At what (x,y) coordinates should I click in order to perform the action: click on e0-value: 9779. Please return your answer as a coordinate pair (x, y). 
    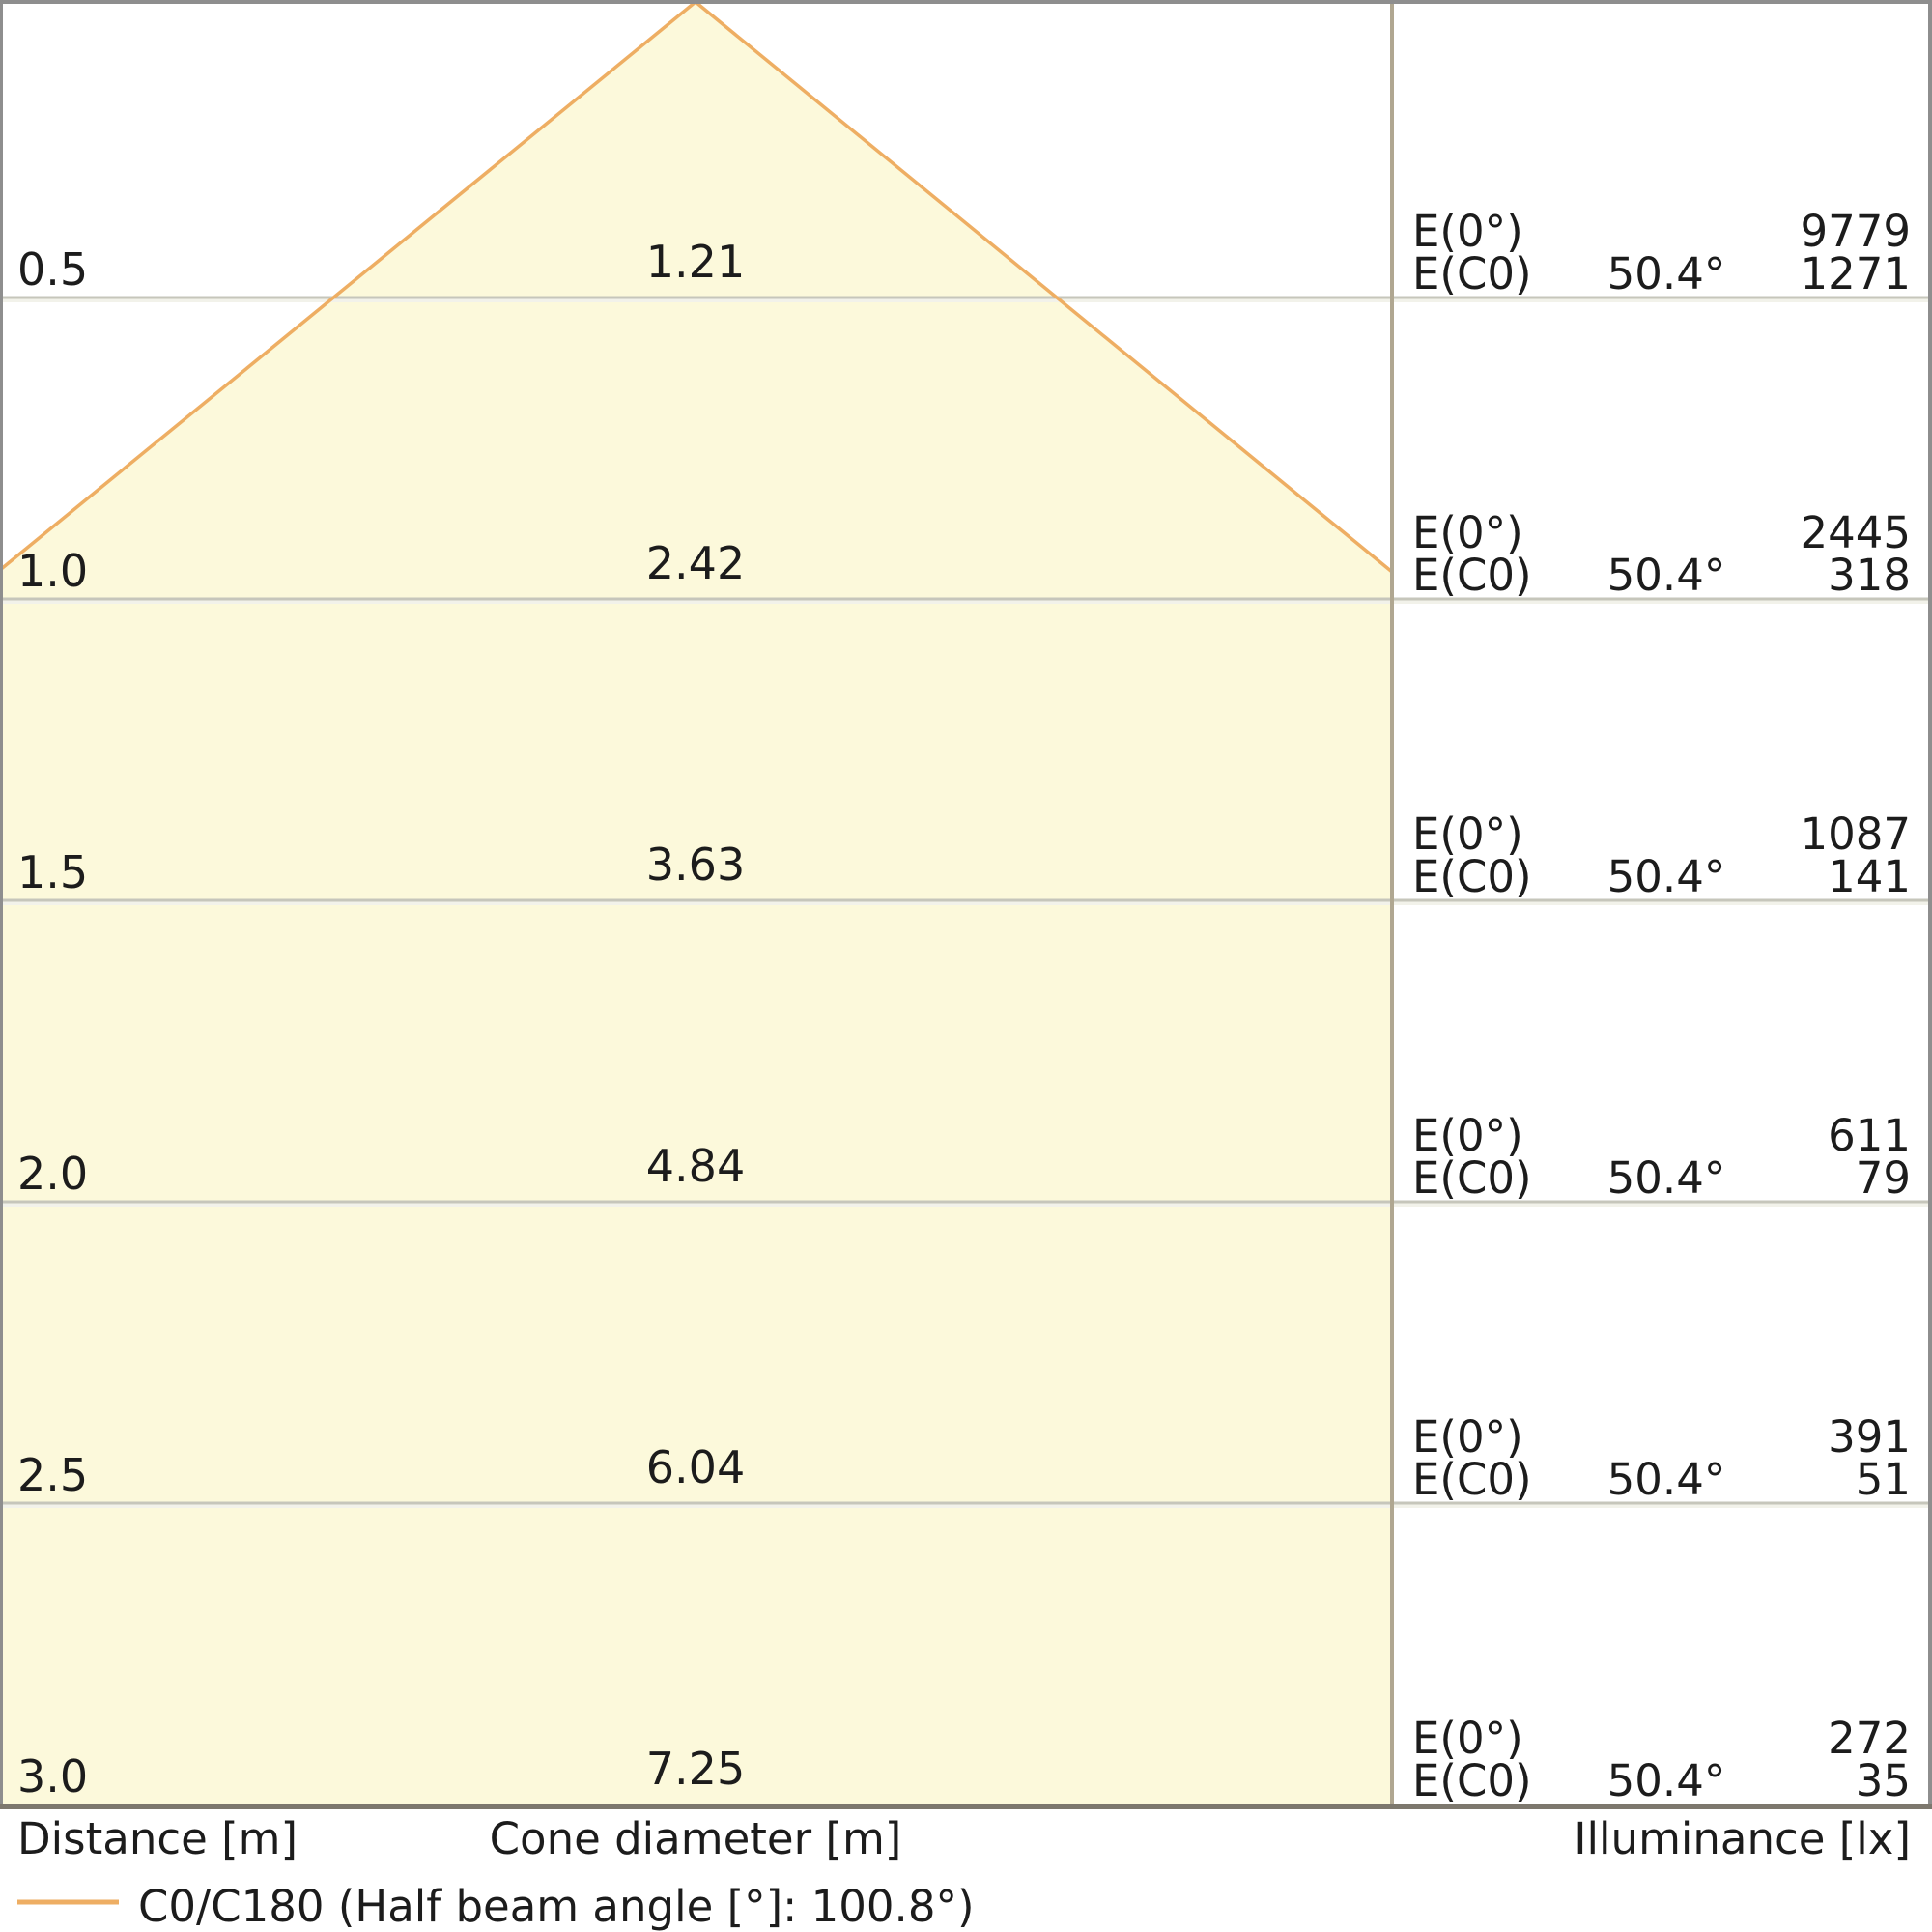
    Looking at the image, I should click on (1855, 231).